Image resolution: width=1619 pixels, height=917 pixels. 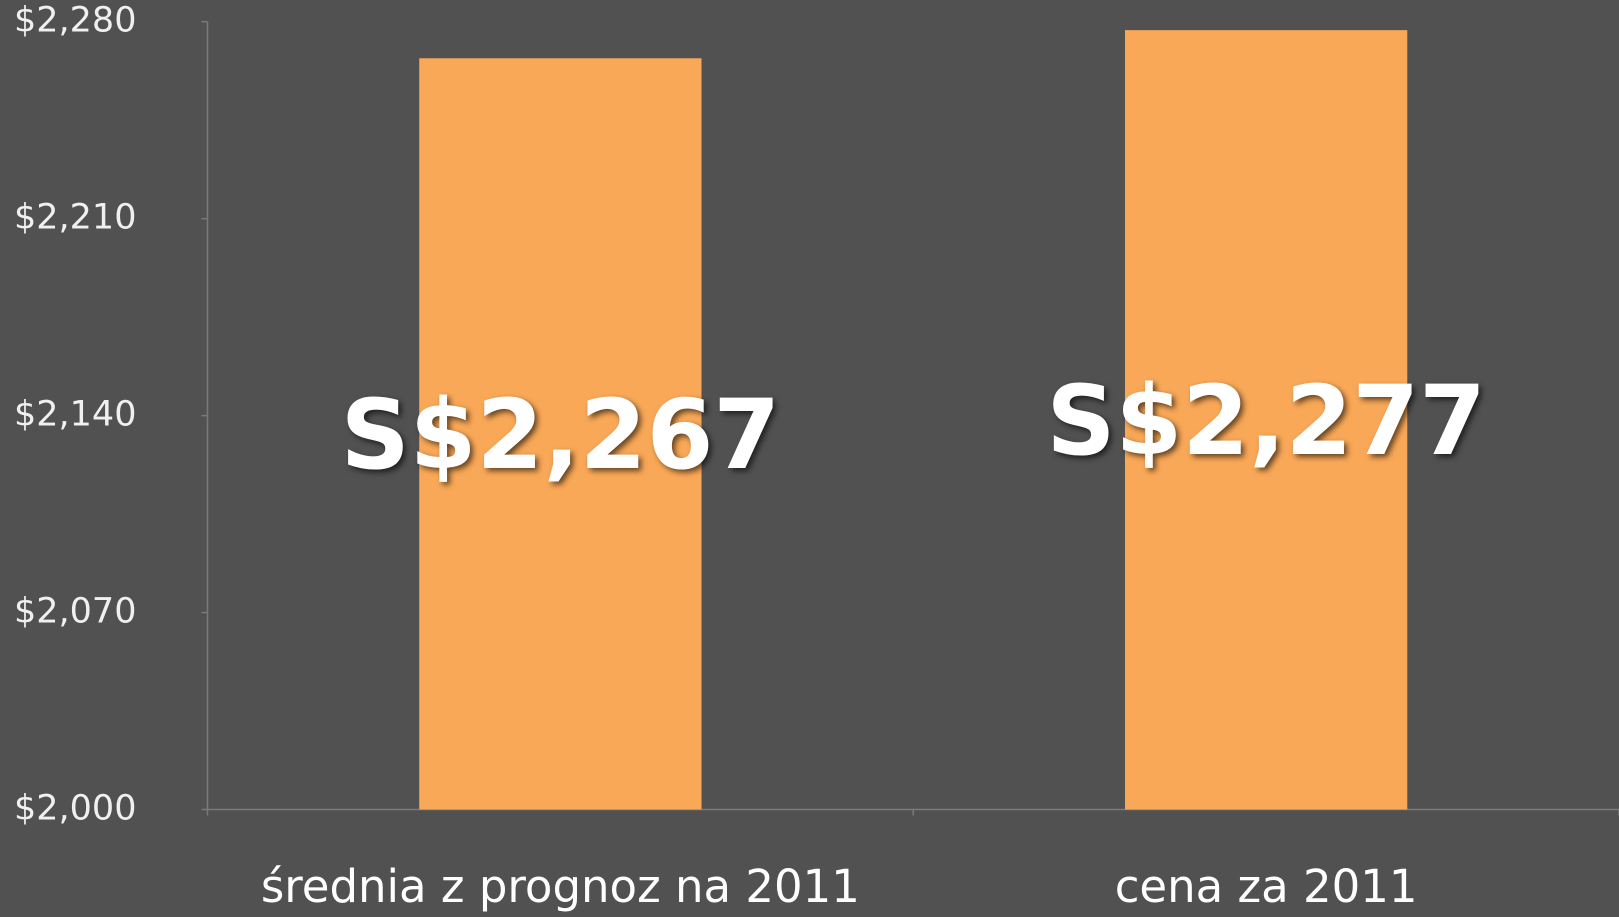 What do you see at coordinates (75, 612) in the screenshot?
I see `y-tick-label: $2,070` at bounding box center [75, 612].